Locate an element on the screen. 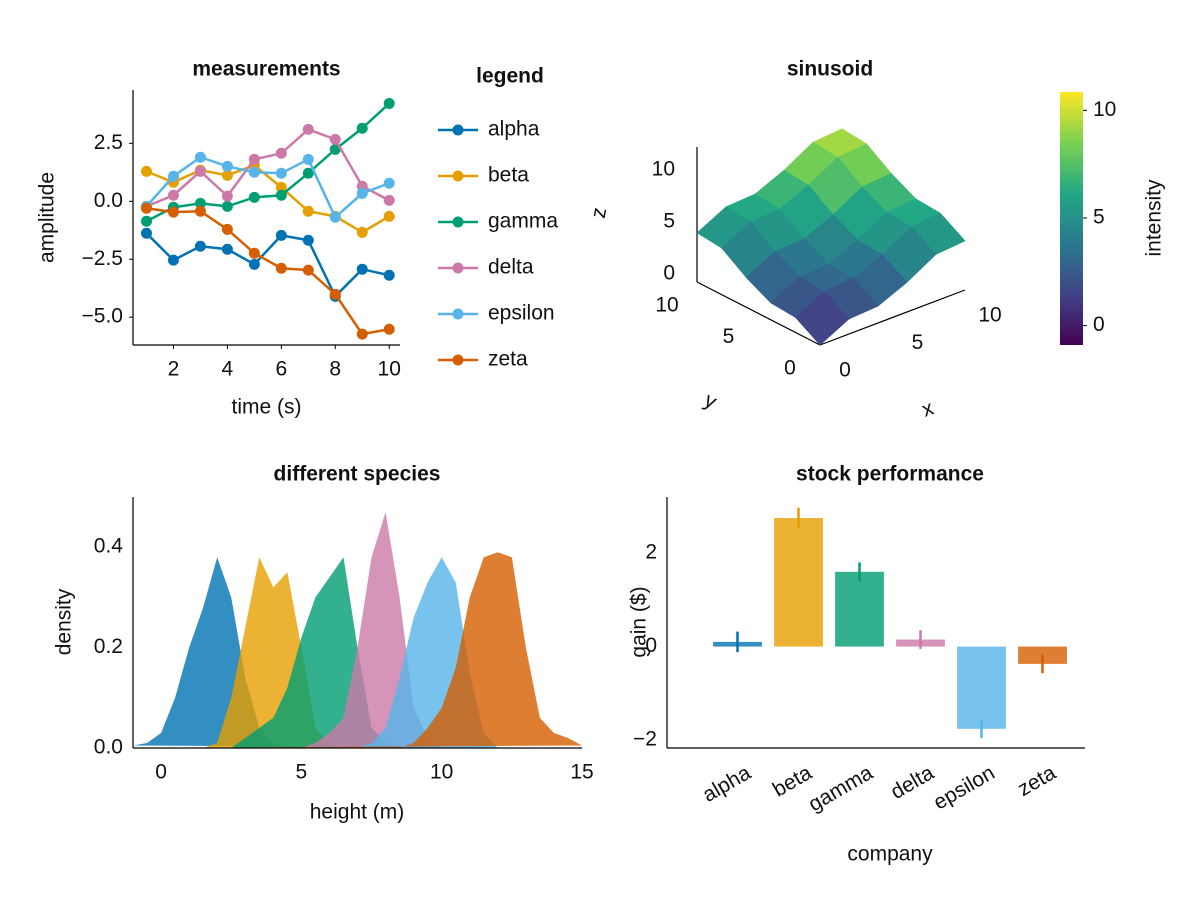 The image size is (1200, 900). legend-label: zeta is located at coordinates (508, 359).